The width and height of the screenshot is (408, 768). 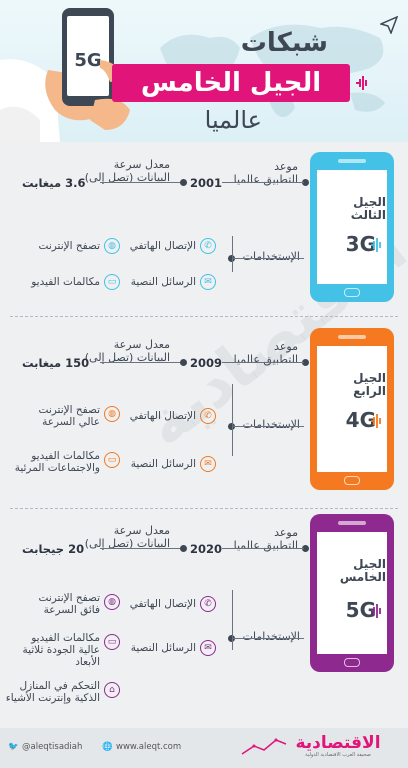 I want to click on home-icon: ⌂, so click(x=112, y=690).